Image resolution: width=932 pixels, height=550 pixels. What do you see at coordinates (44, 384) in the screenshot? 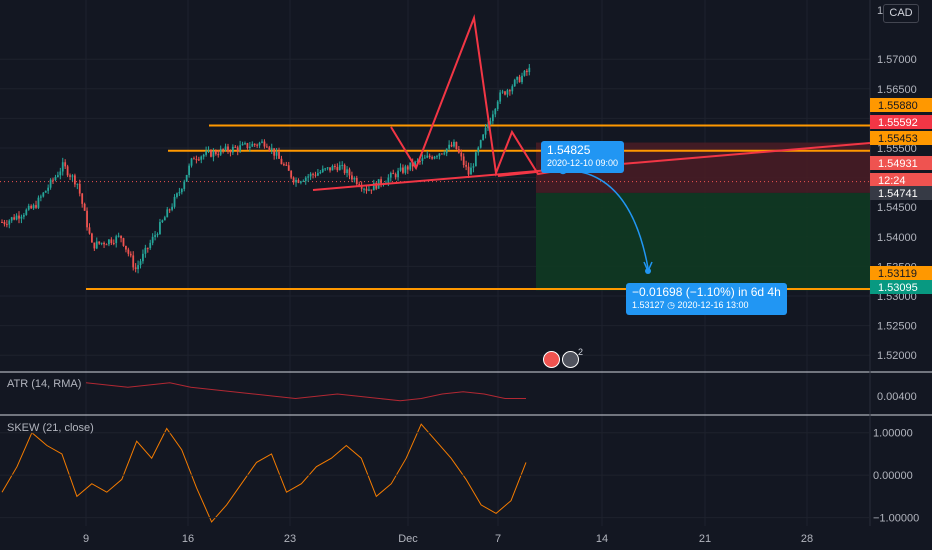
I see `atr-title: ATR (14, RMA)` at bounding box center [44, 384].